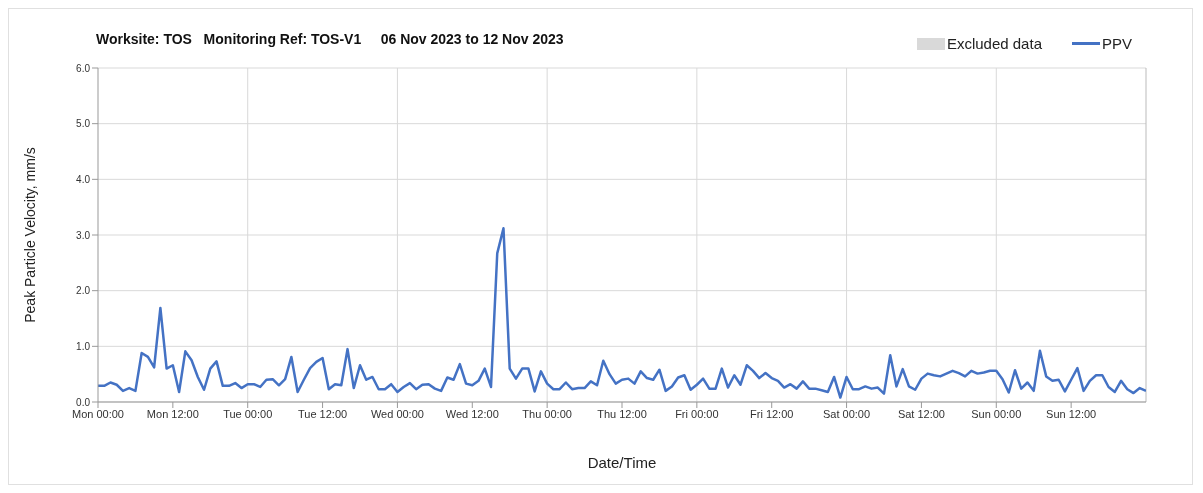  Describe the element at coordinates (29, 235) in the screenshot. I see `y-axis-title: Peak Particle Velocity, mm/s` at that location.